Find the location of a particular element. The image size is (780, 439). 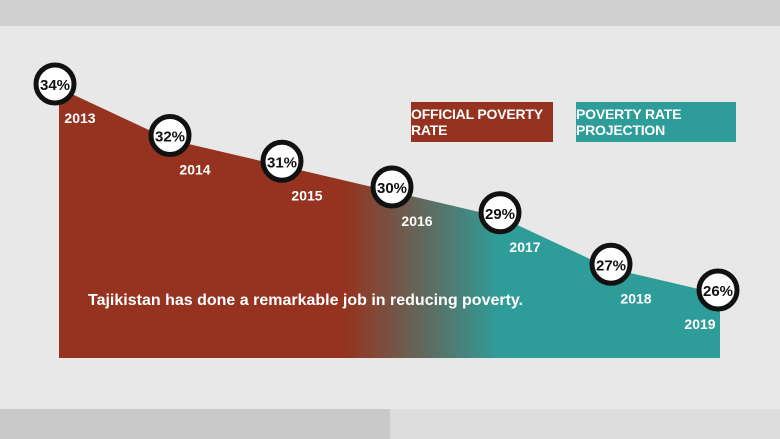

legend-official-label: OFFICIAL POVERTY RATE is located at coordinates (477, 122).